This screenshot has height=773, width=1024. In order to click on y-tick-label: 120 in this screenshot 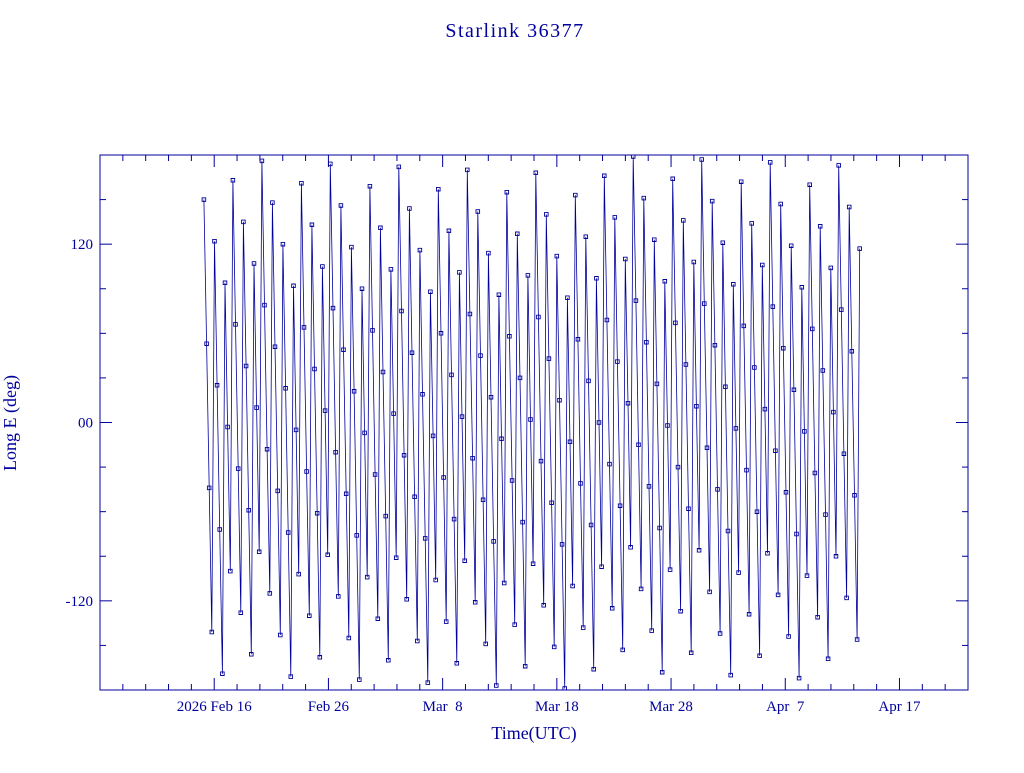, I will do `click(82, 245)`.